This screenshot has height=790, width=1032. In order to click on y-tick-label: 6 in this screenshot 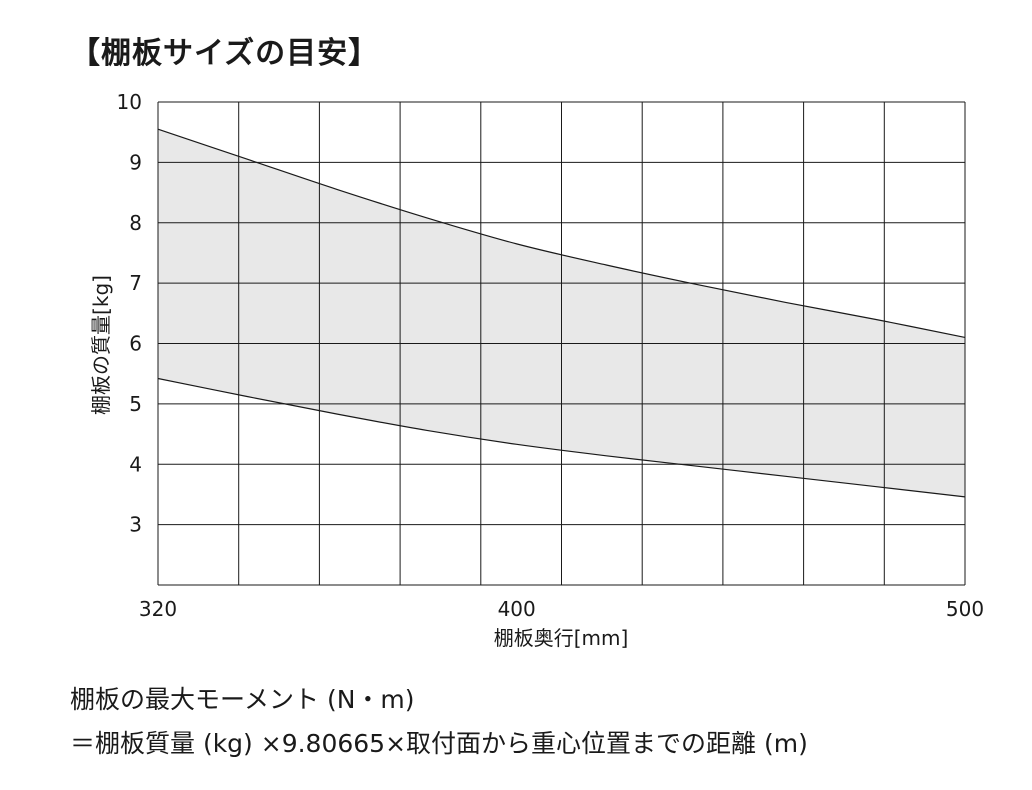, I will do `click(135, 344)`.